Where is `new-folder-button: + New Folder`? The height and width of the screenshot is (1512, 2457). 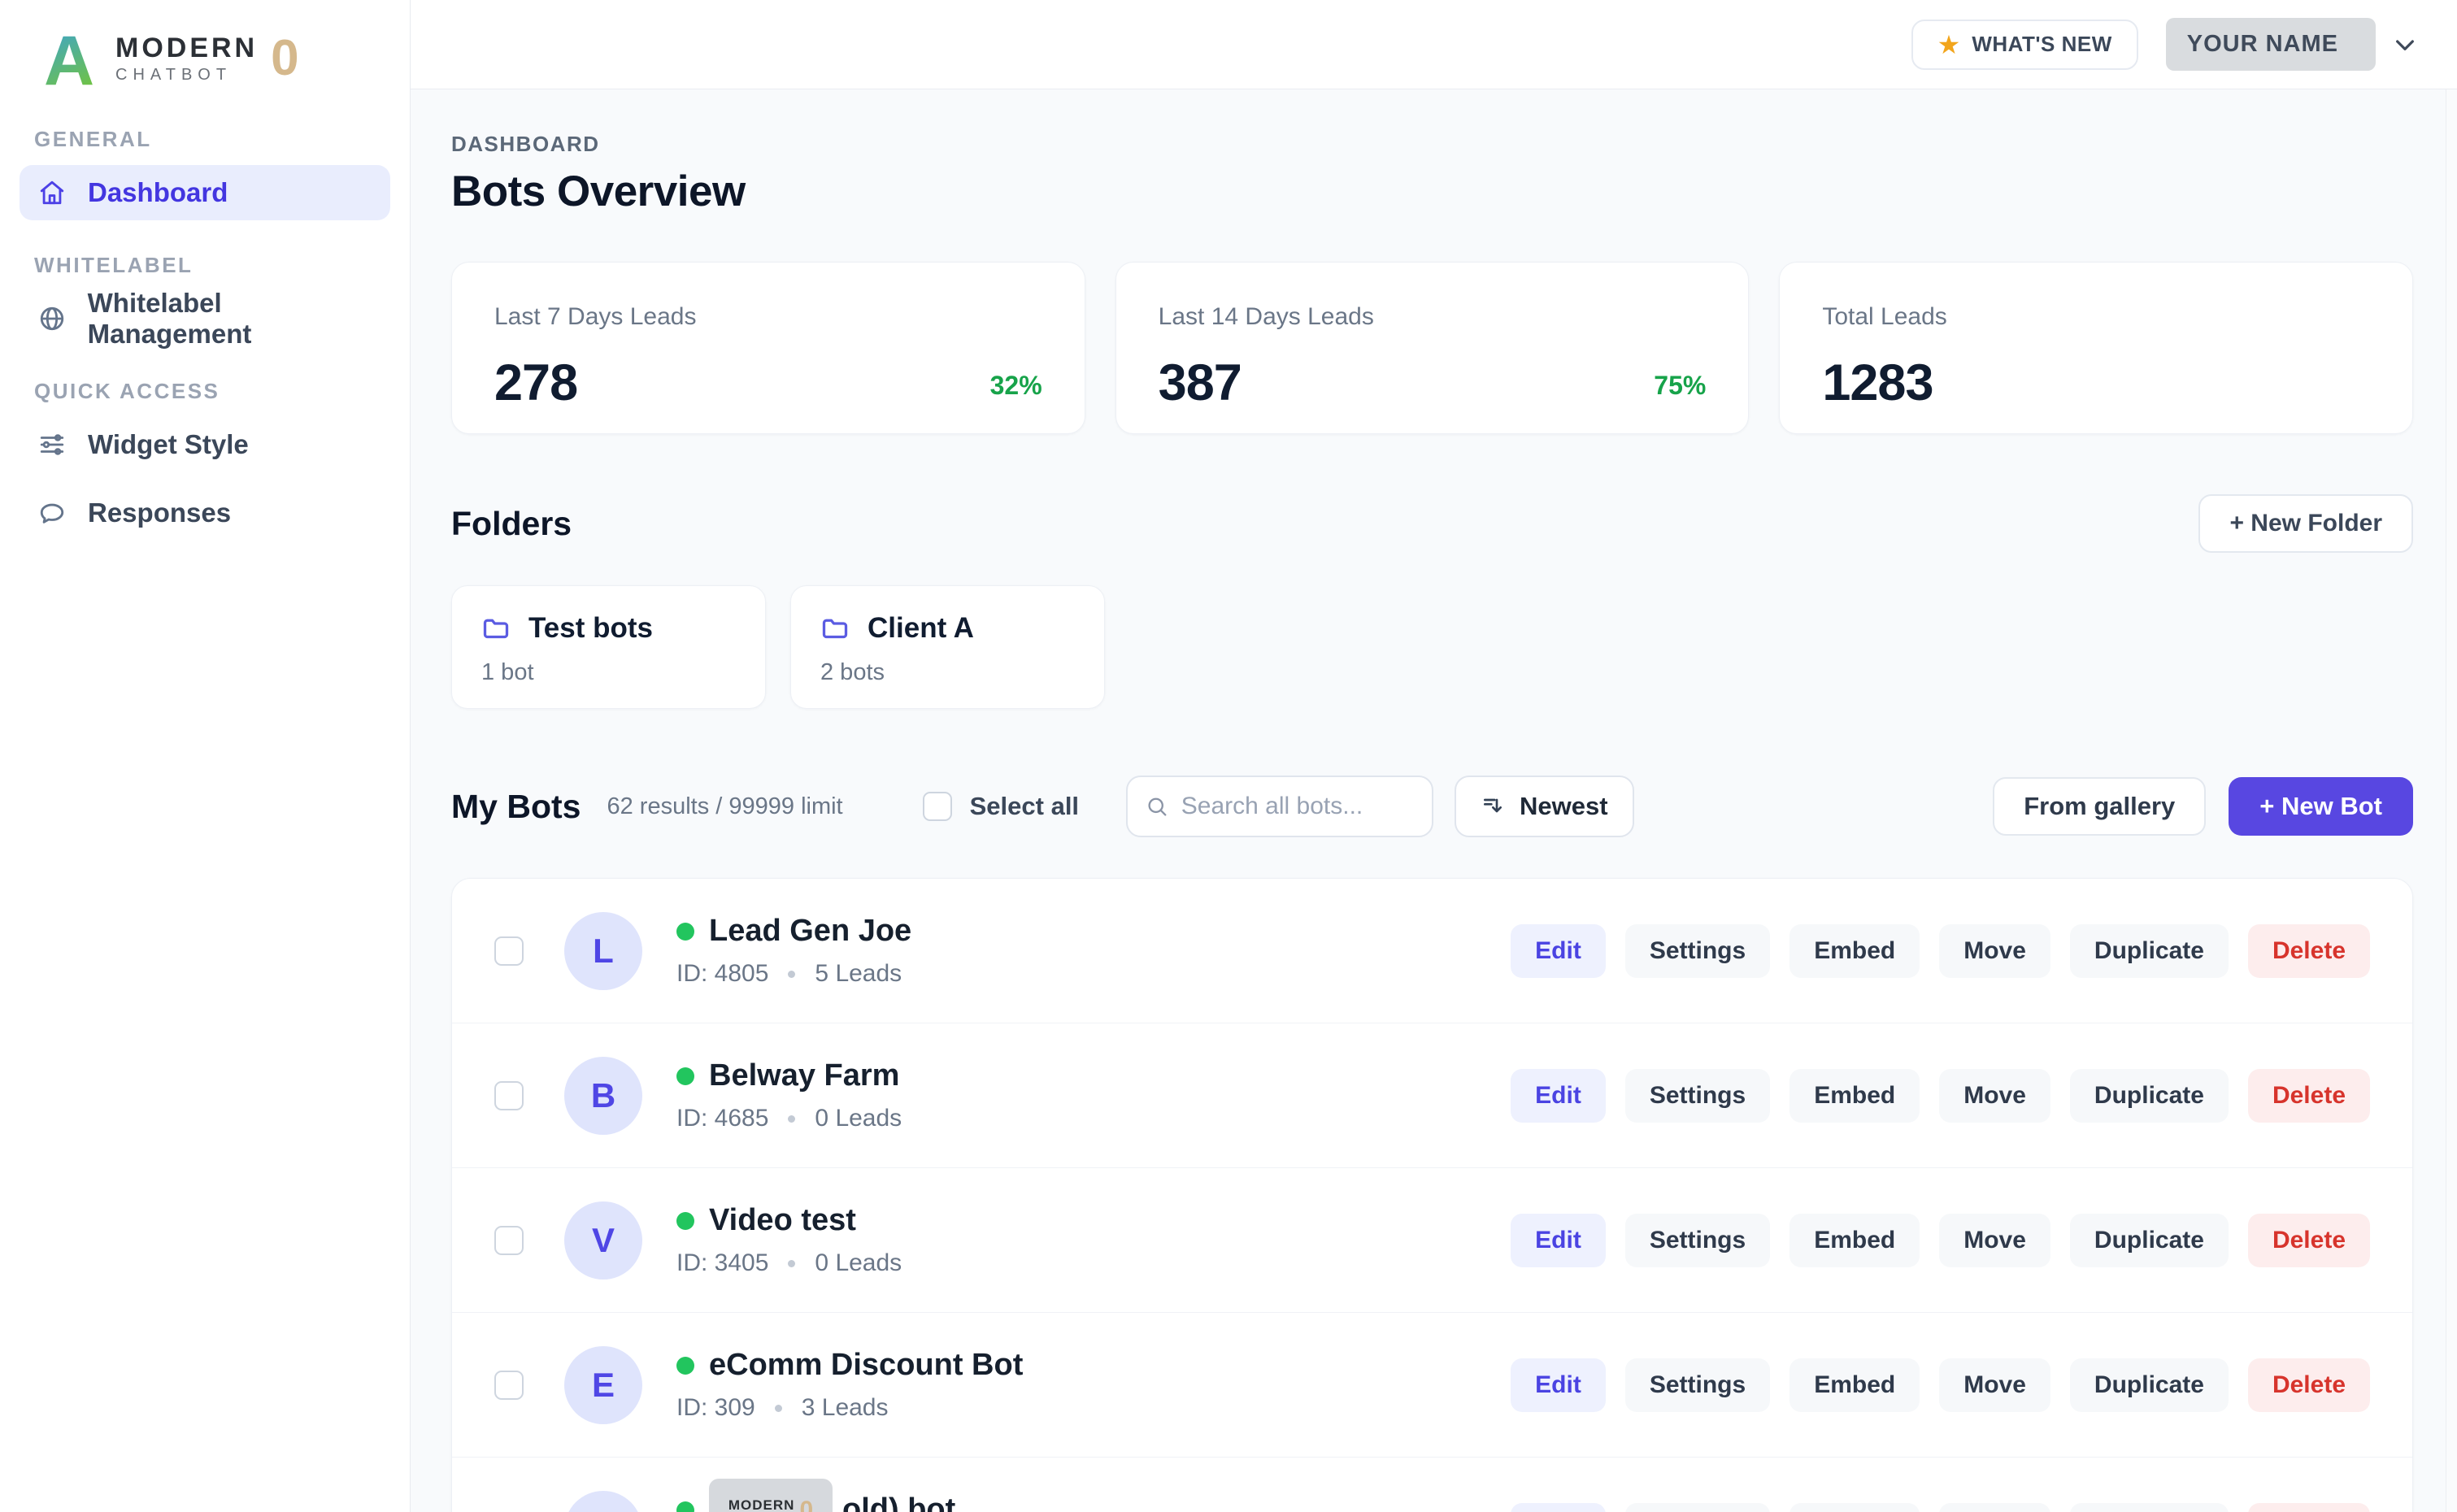
new-folder-button: + New Folder is located at coordinates (2305, 523).